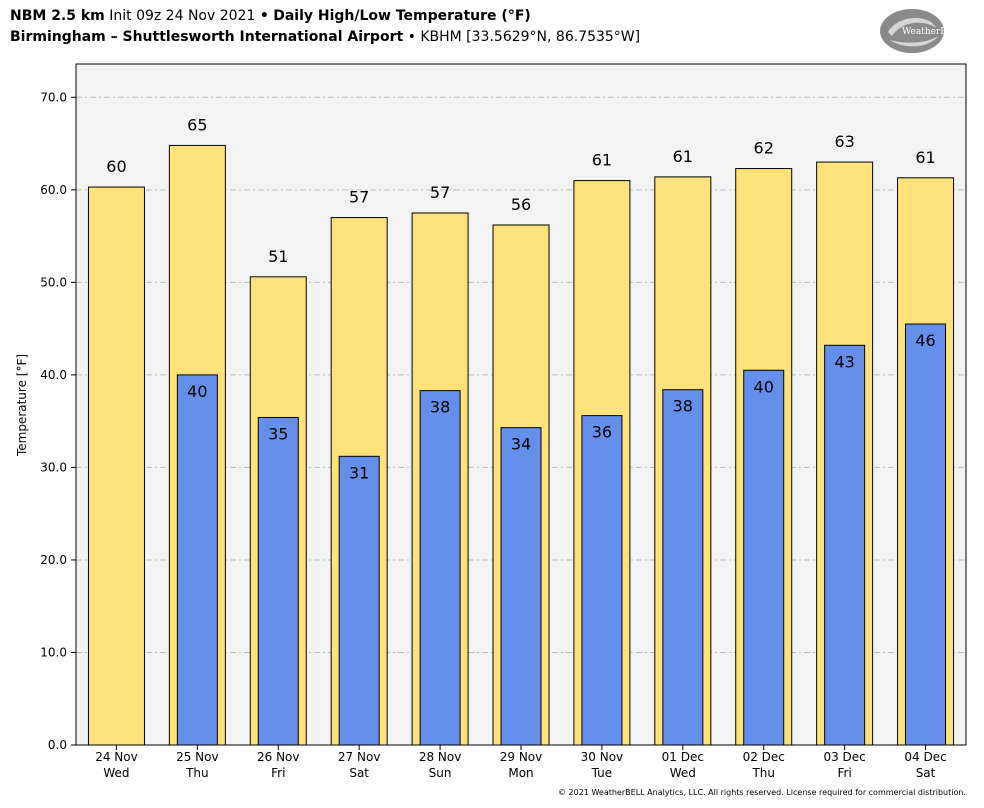  I want to click on x-tick-date: 30 Nov, so click(602, 757).